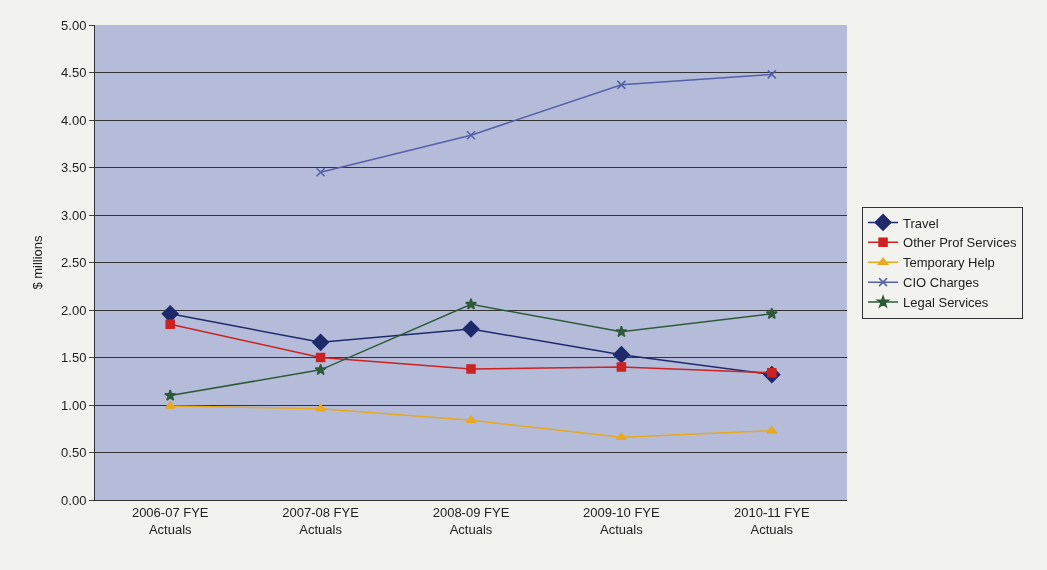 The width and height of the screenshot is (1047, 570). Describe the element at coordinates (960, 243) in the screenshot. I see `legend-label: Other Prof Services` at that location.